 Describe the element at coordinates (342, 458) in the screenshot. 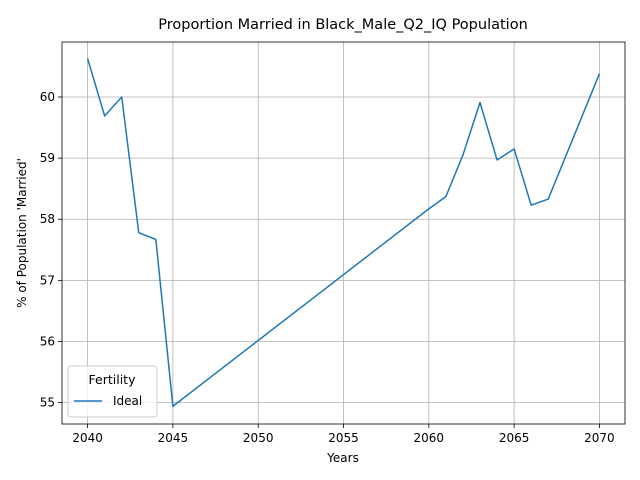

I see `x-axis-label: Years` at that location.